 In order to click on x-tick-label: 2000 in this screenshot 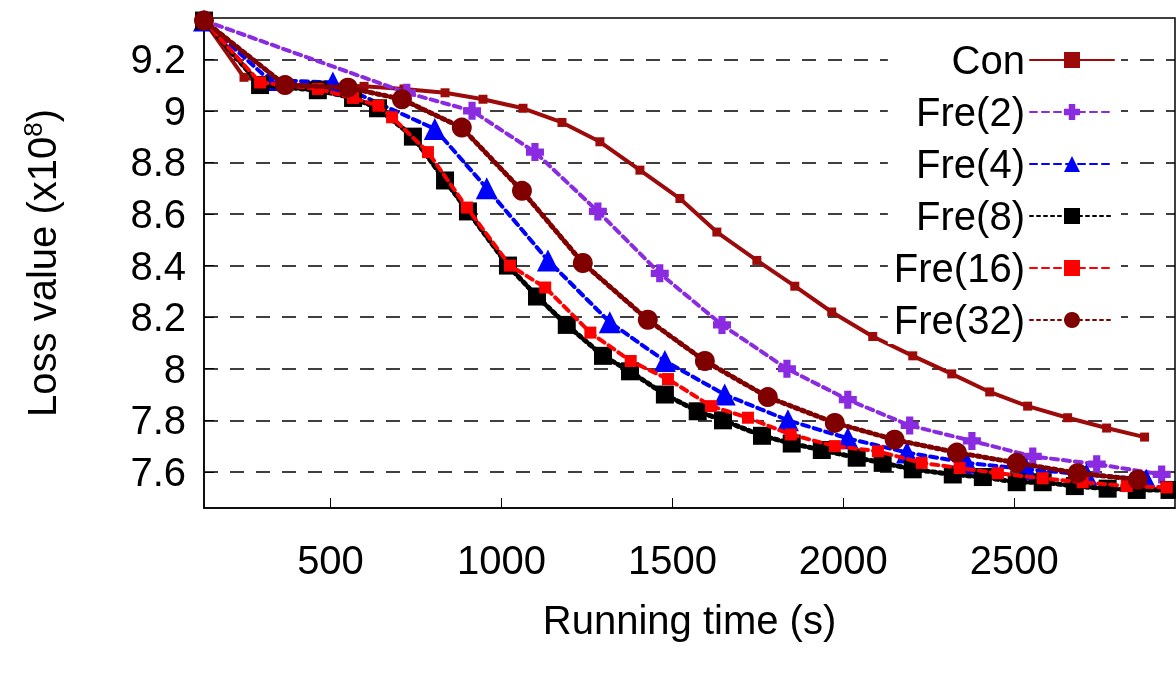, I will do `click(843, 560)`.